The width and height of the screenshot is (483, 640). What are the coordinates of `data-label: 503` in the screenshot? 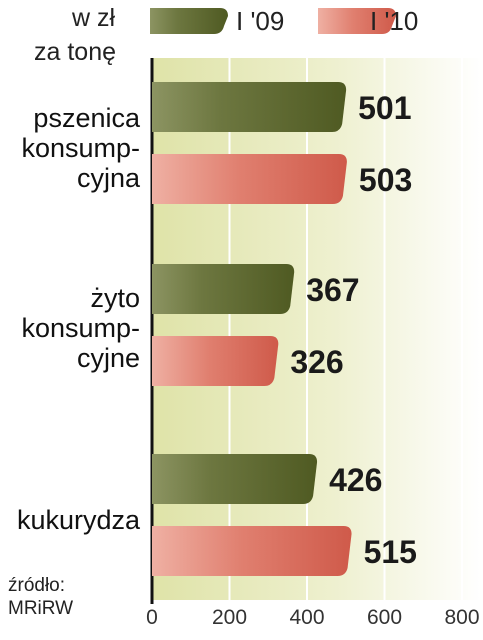 It's located at (385, 180).